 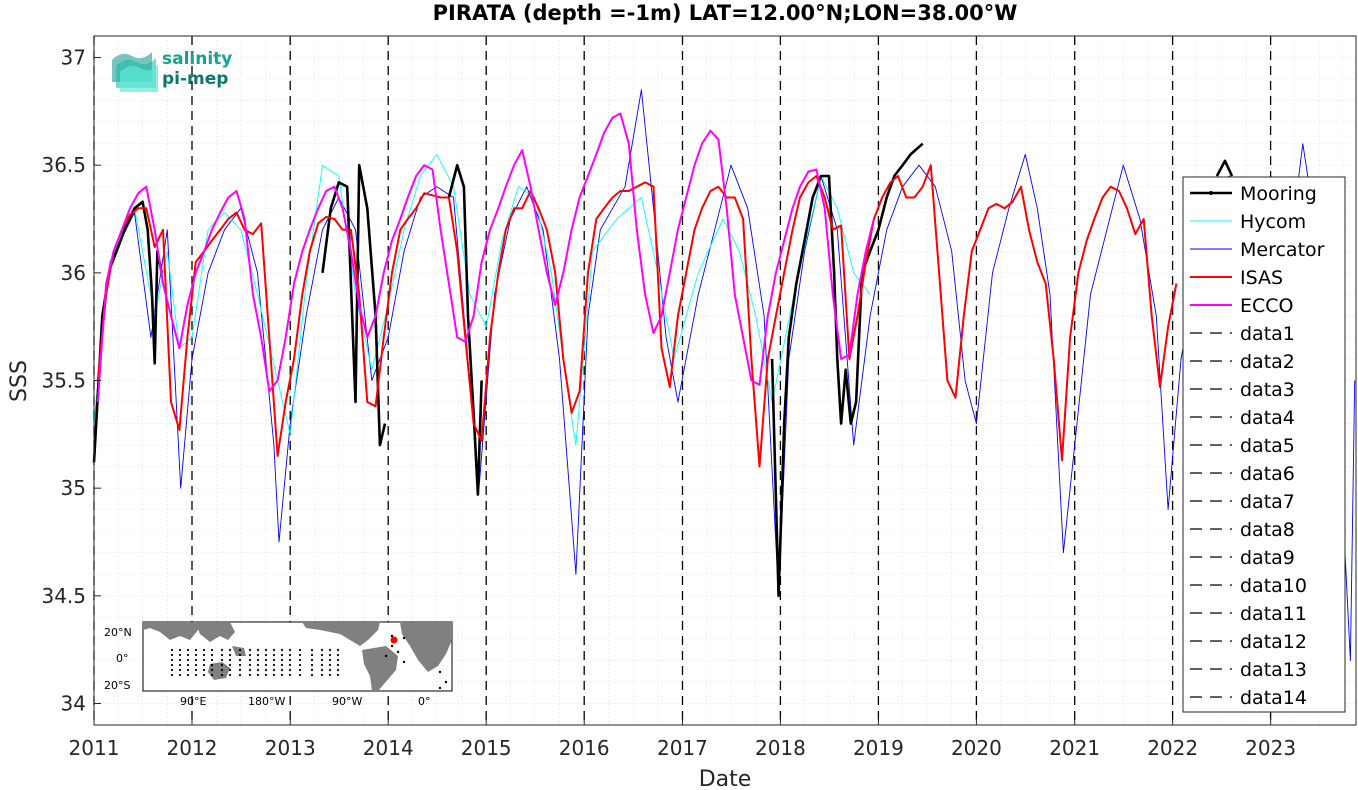 I want to click on legend-label: ISAS, so click(x=1261, y=278).